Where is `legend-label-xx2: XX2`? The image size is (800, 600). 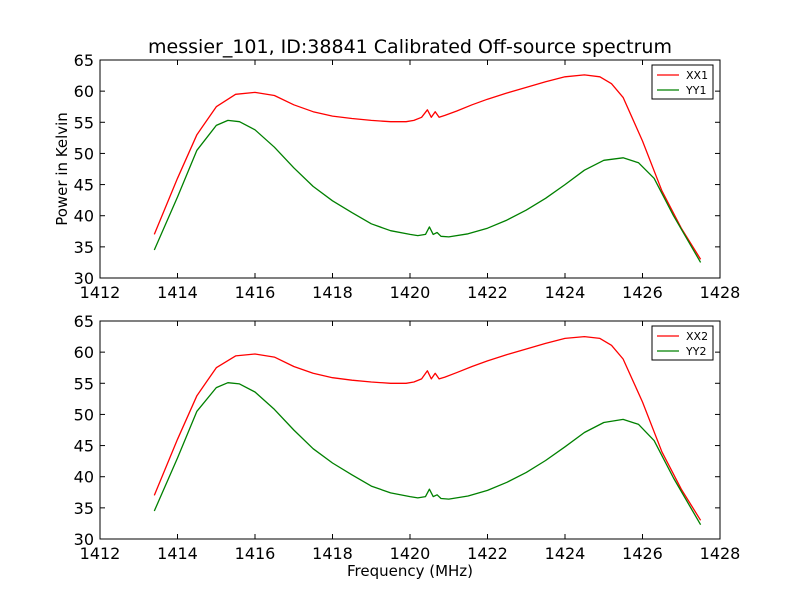
legend-label-xx2: XX2 is located at coordinates (697, 336).